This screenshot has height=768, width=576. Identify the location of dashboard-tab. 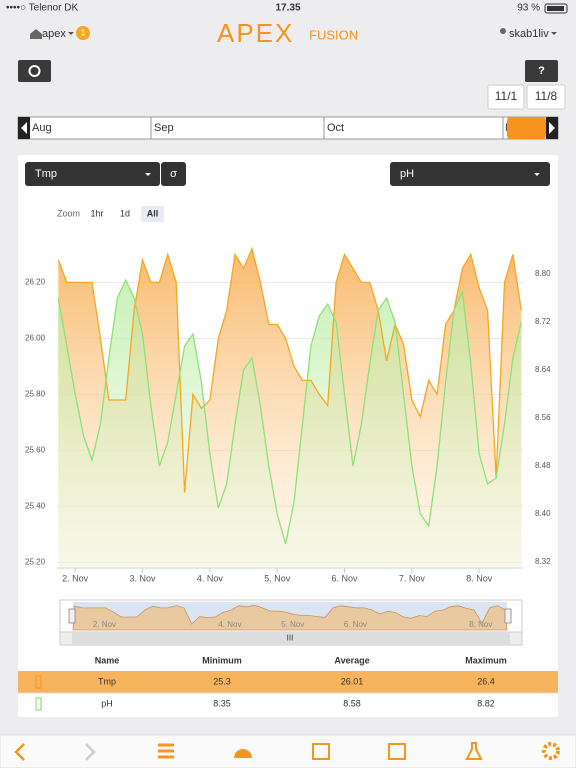
(243, 753).